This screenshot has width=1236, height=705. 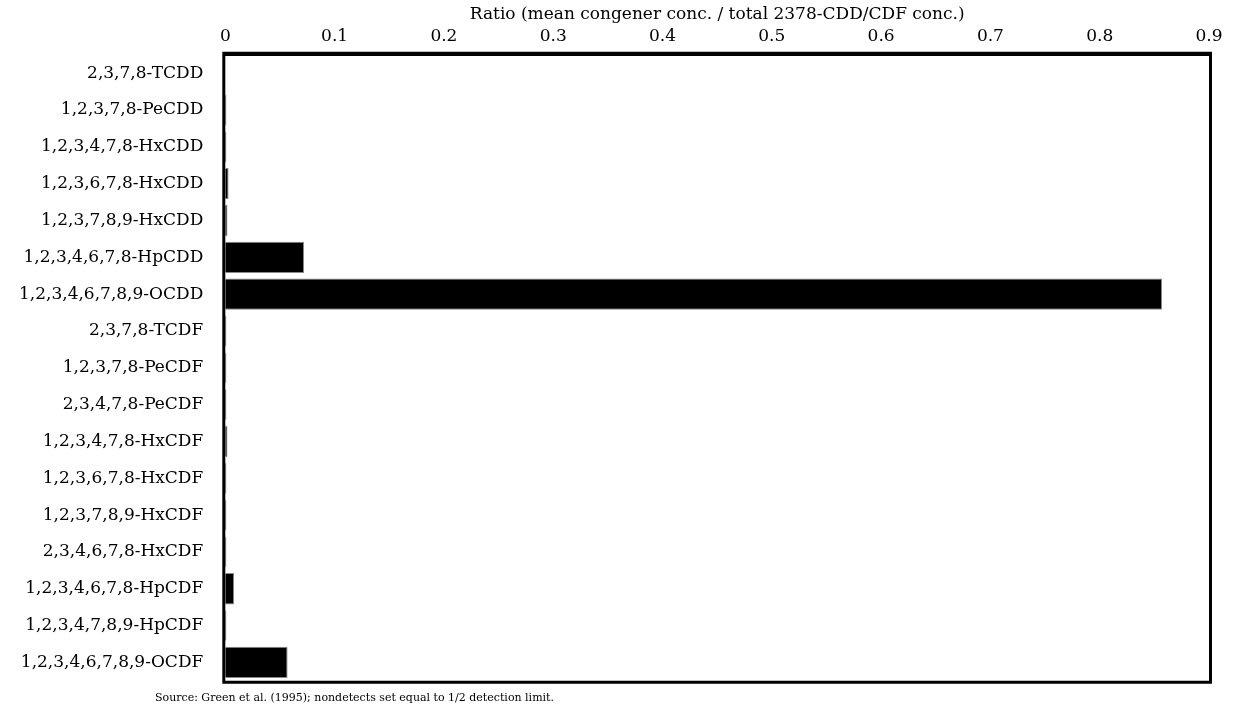 I want to click on source-note: Source: Green et al. (1995); nondetects set equal to 1/2 detection limit., so click(x=354, y=698).